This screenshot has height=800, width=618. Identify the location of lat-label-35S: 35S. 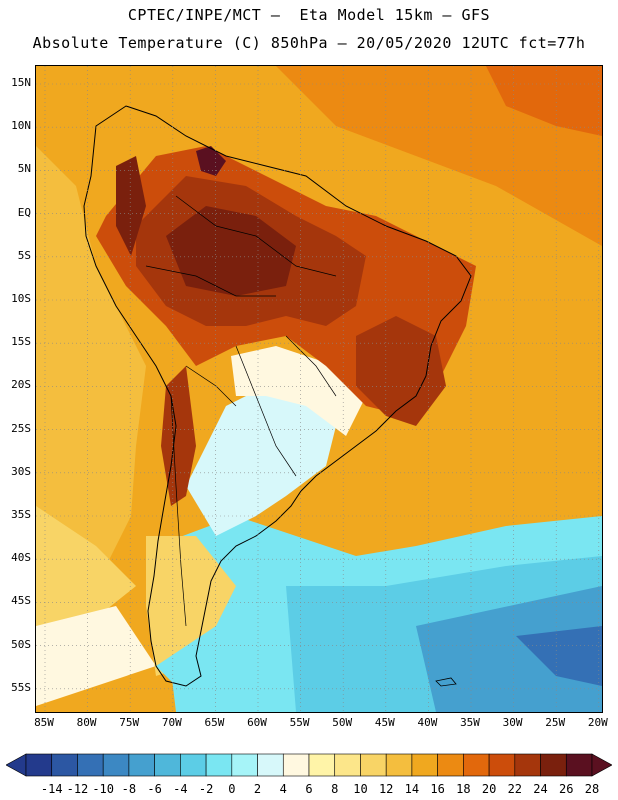
(21, 514).